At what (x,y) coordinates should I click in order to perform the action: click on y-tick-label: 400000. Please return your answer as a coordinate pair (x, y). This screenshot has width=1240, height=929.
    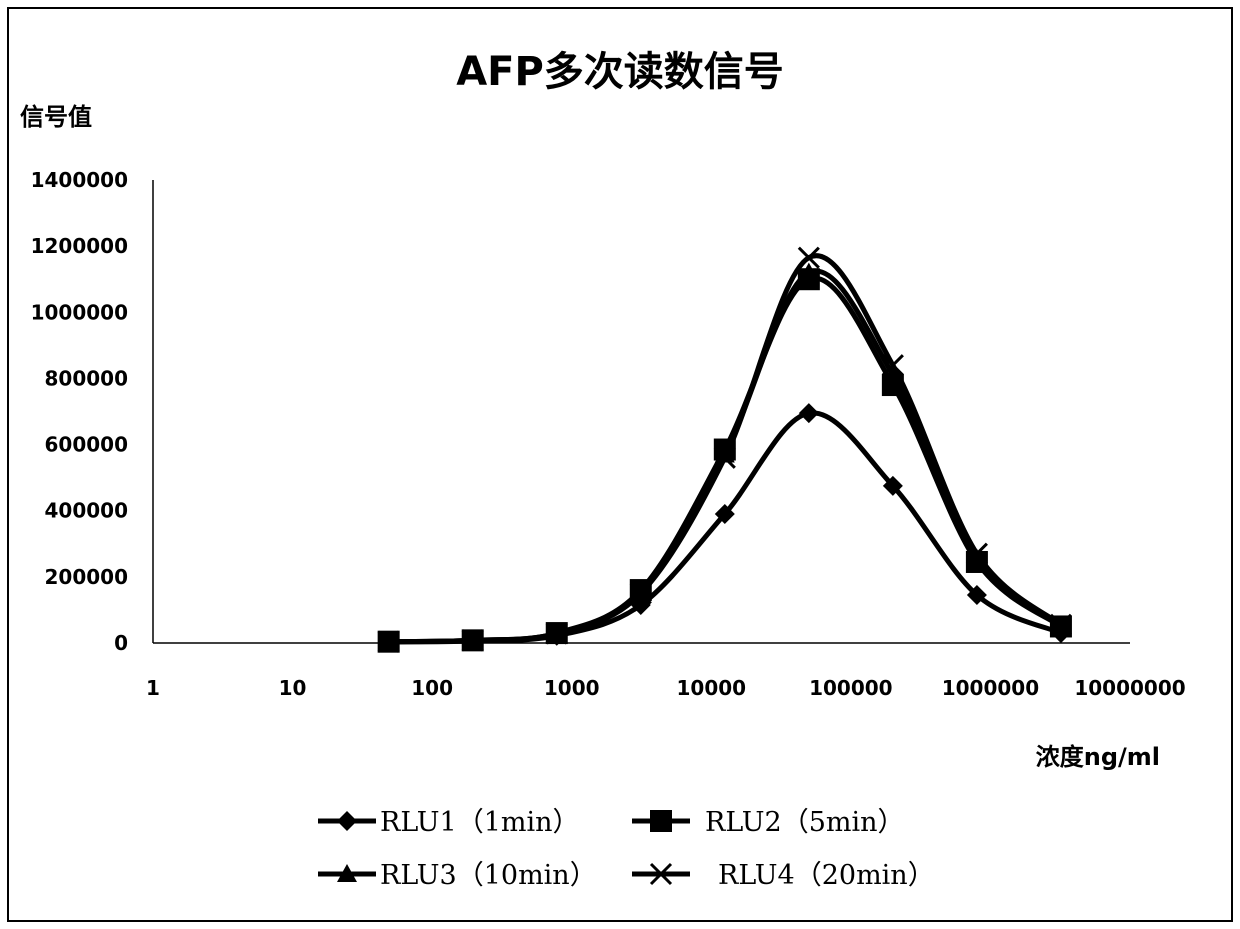
    Looking at the image, I should click on (87, 511).